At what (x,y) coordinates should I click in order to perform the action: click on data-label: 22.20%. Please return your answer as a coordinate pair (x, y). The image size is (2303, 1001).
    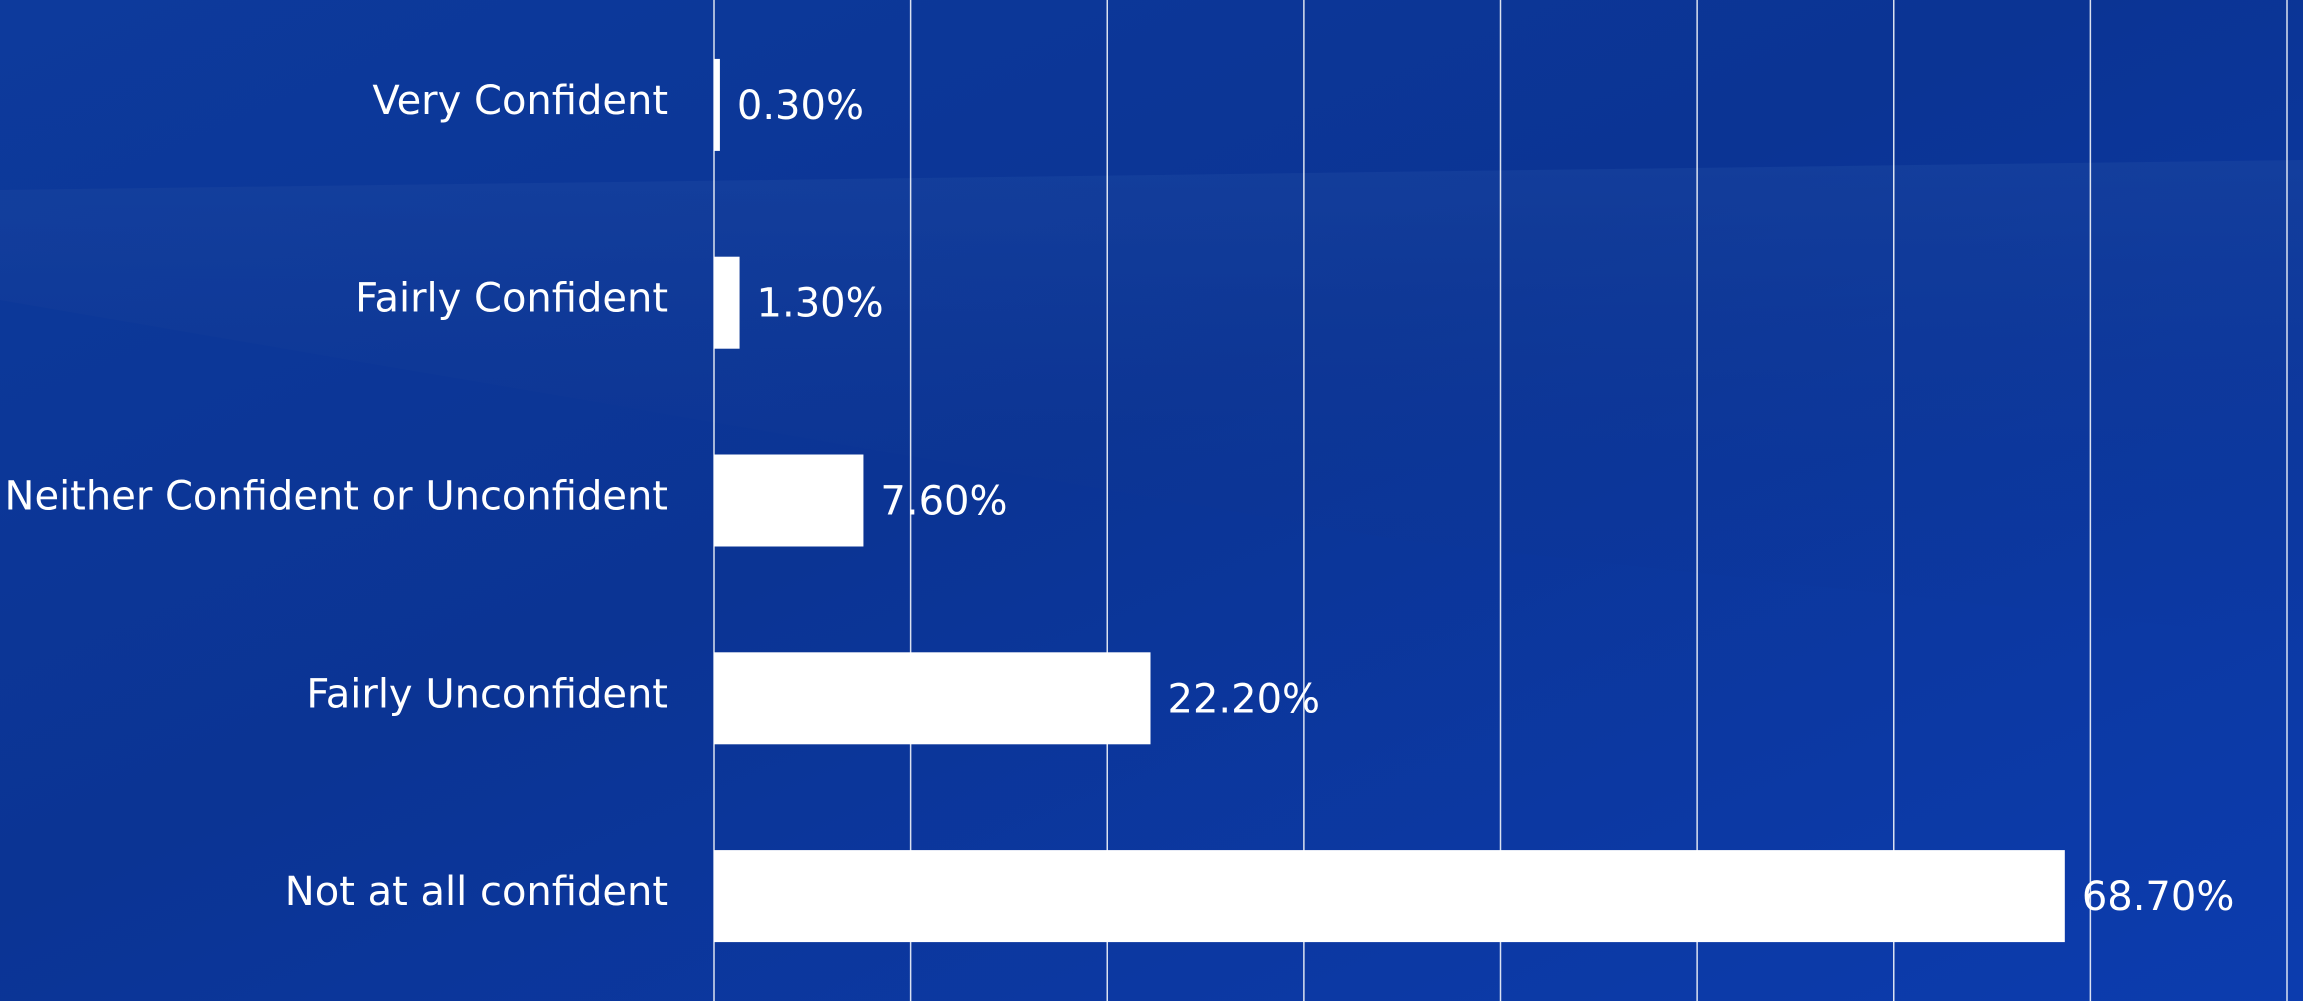
    Looking at the image, I should click on (1244, 699).